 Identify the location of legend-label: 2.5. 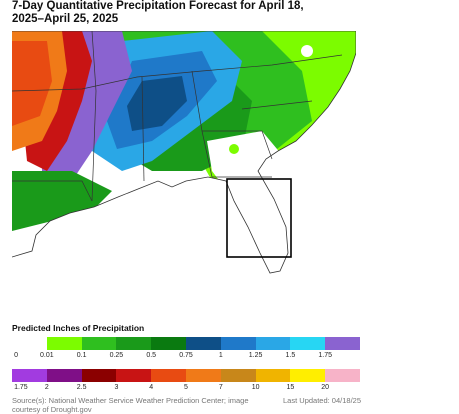
(81, 387).